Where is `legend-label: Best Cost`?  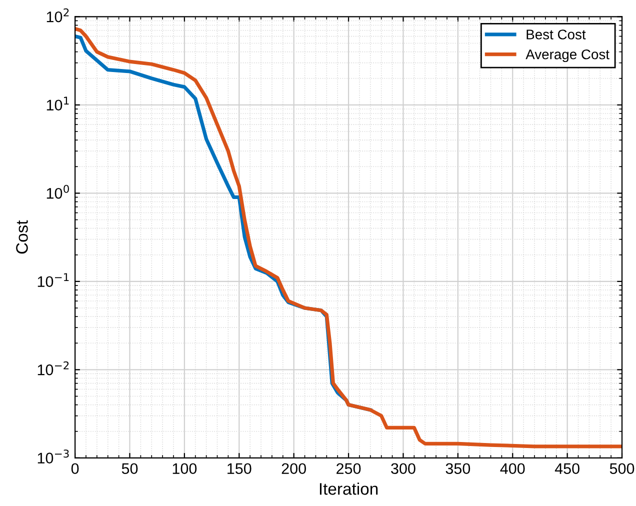 legend-label: Best Cost is located at coordinates (556, 35).